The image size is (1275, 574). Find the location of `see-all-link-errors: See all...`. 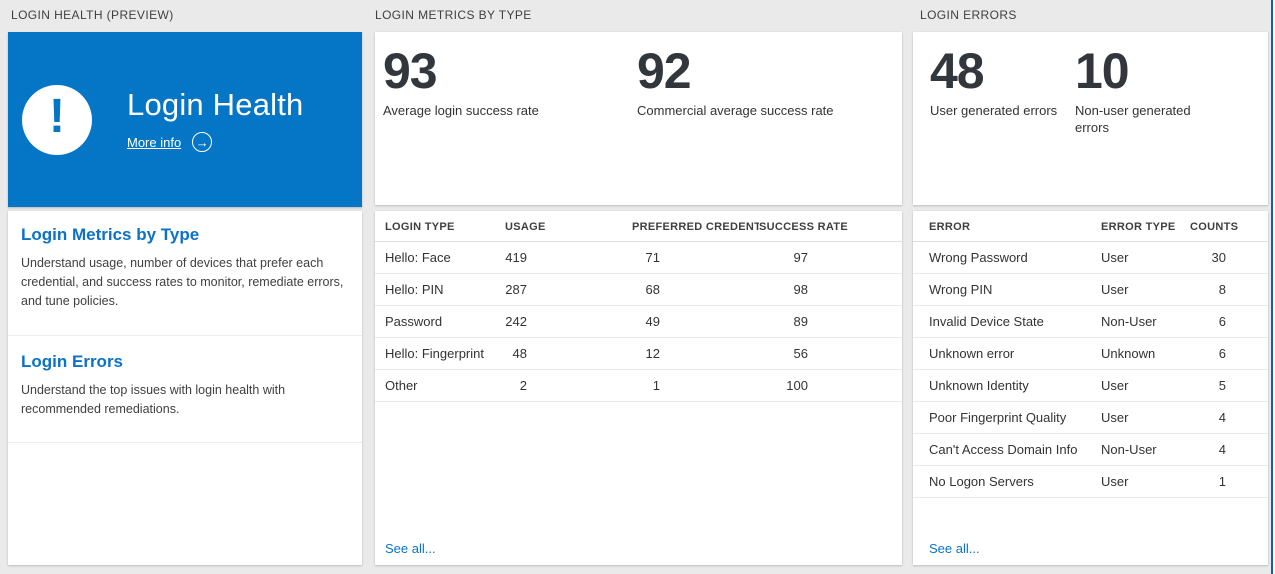

see-all-link-errors: See all... is located at coordinates (954, 548).